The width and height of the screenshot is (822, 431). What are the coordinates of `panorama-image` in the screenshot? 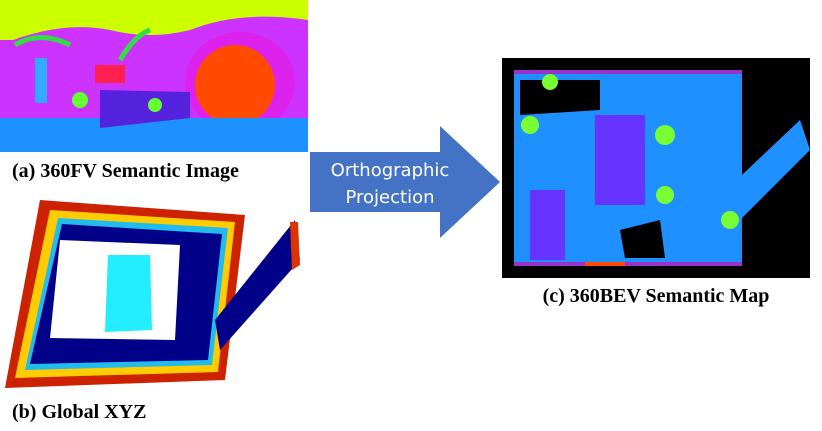 It's located at (154, 76).